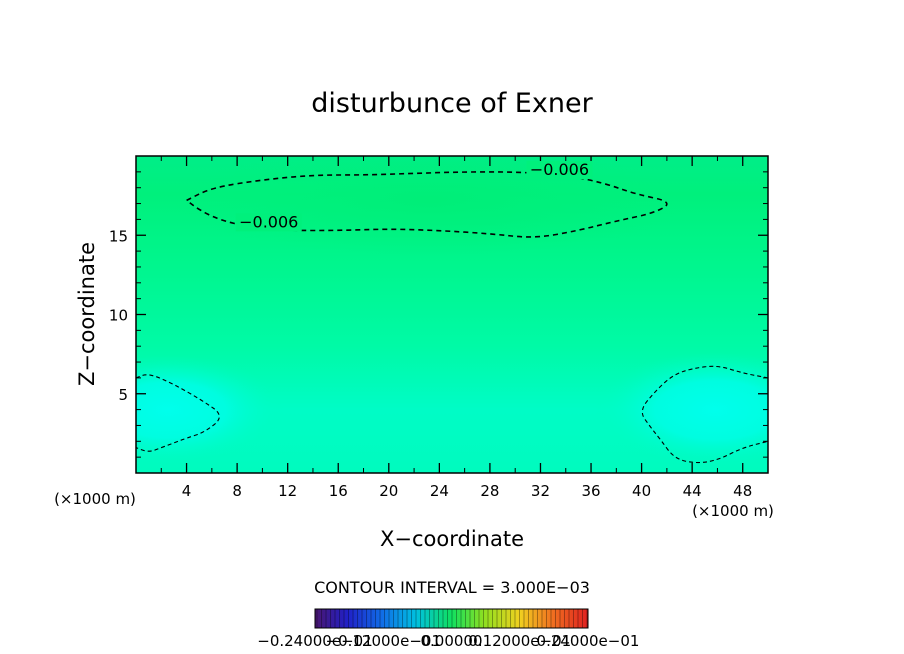 Image resolution: width=904 pixels, height=654 pixels. What do you see at coordinates (187, 491) in the screenshot?
I see `x-tick-label: 4` at bounding box center [187, 491].